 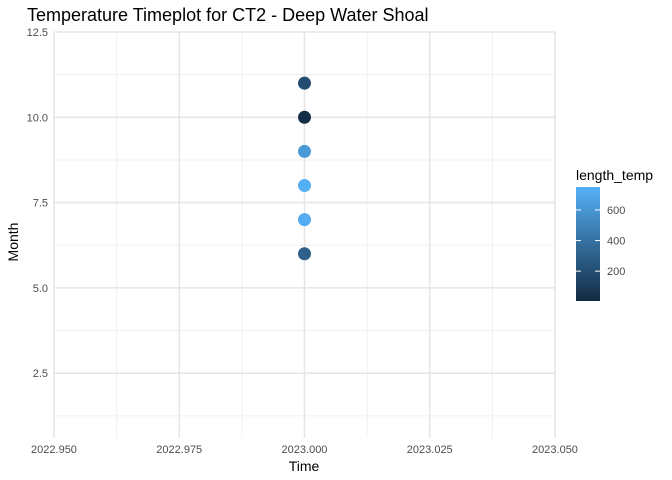 I want to click on colorbar-ticks: 200 400 600, so click(x=600, y=241).